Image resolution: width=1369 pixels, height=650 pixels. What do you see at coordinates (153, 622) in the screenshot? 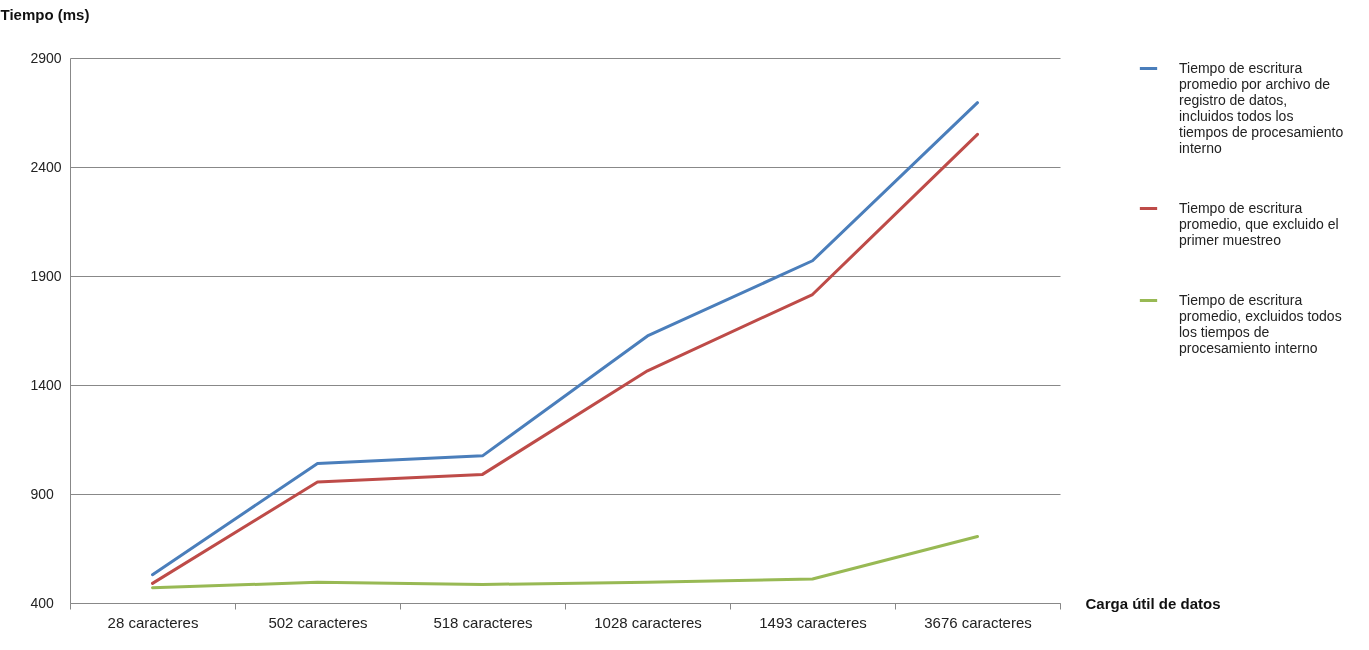
I see `x-tick-label: 28 caracteres` at bounding box center [153, 622].